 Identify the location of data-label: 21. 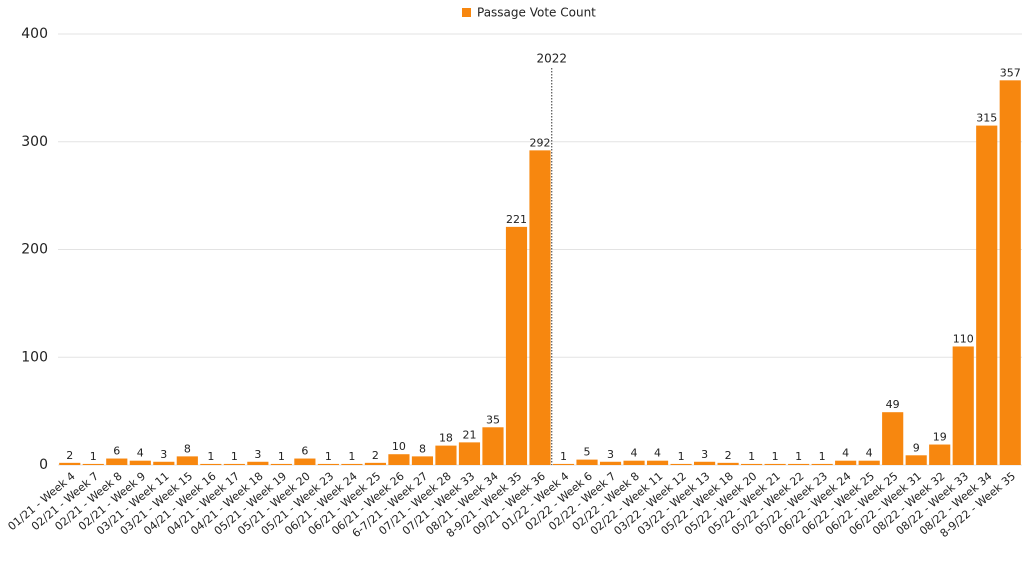
(469, 434).